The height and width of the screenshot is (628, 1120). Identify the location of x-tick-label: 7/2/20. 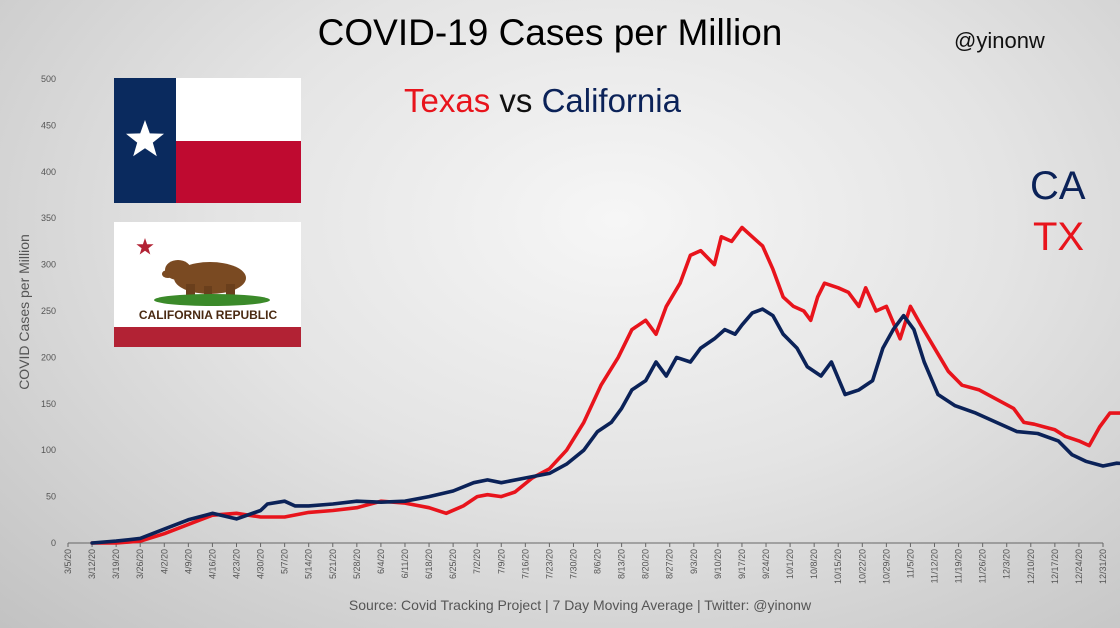
(477, 561).